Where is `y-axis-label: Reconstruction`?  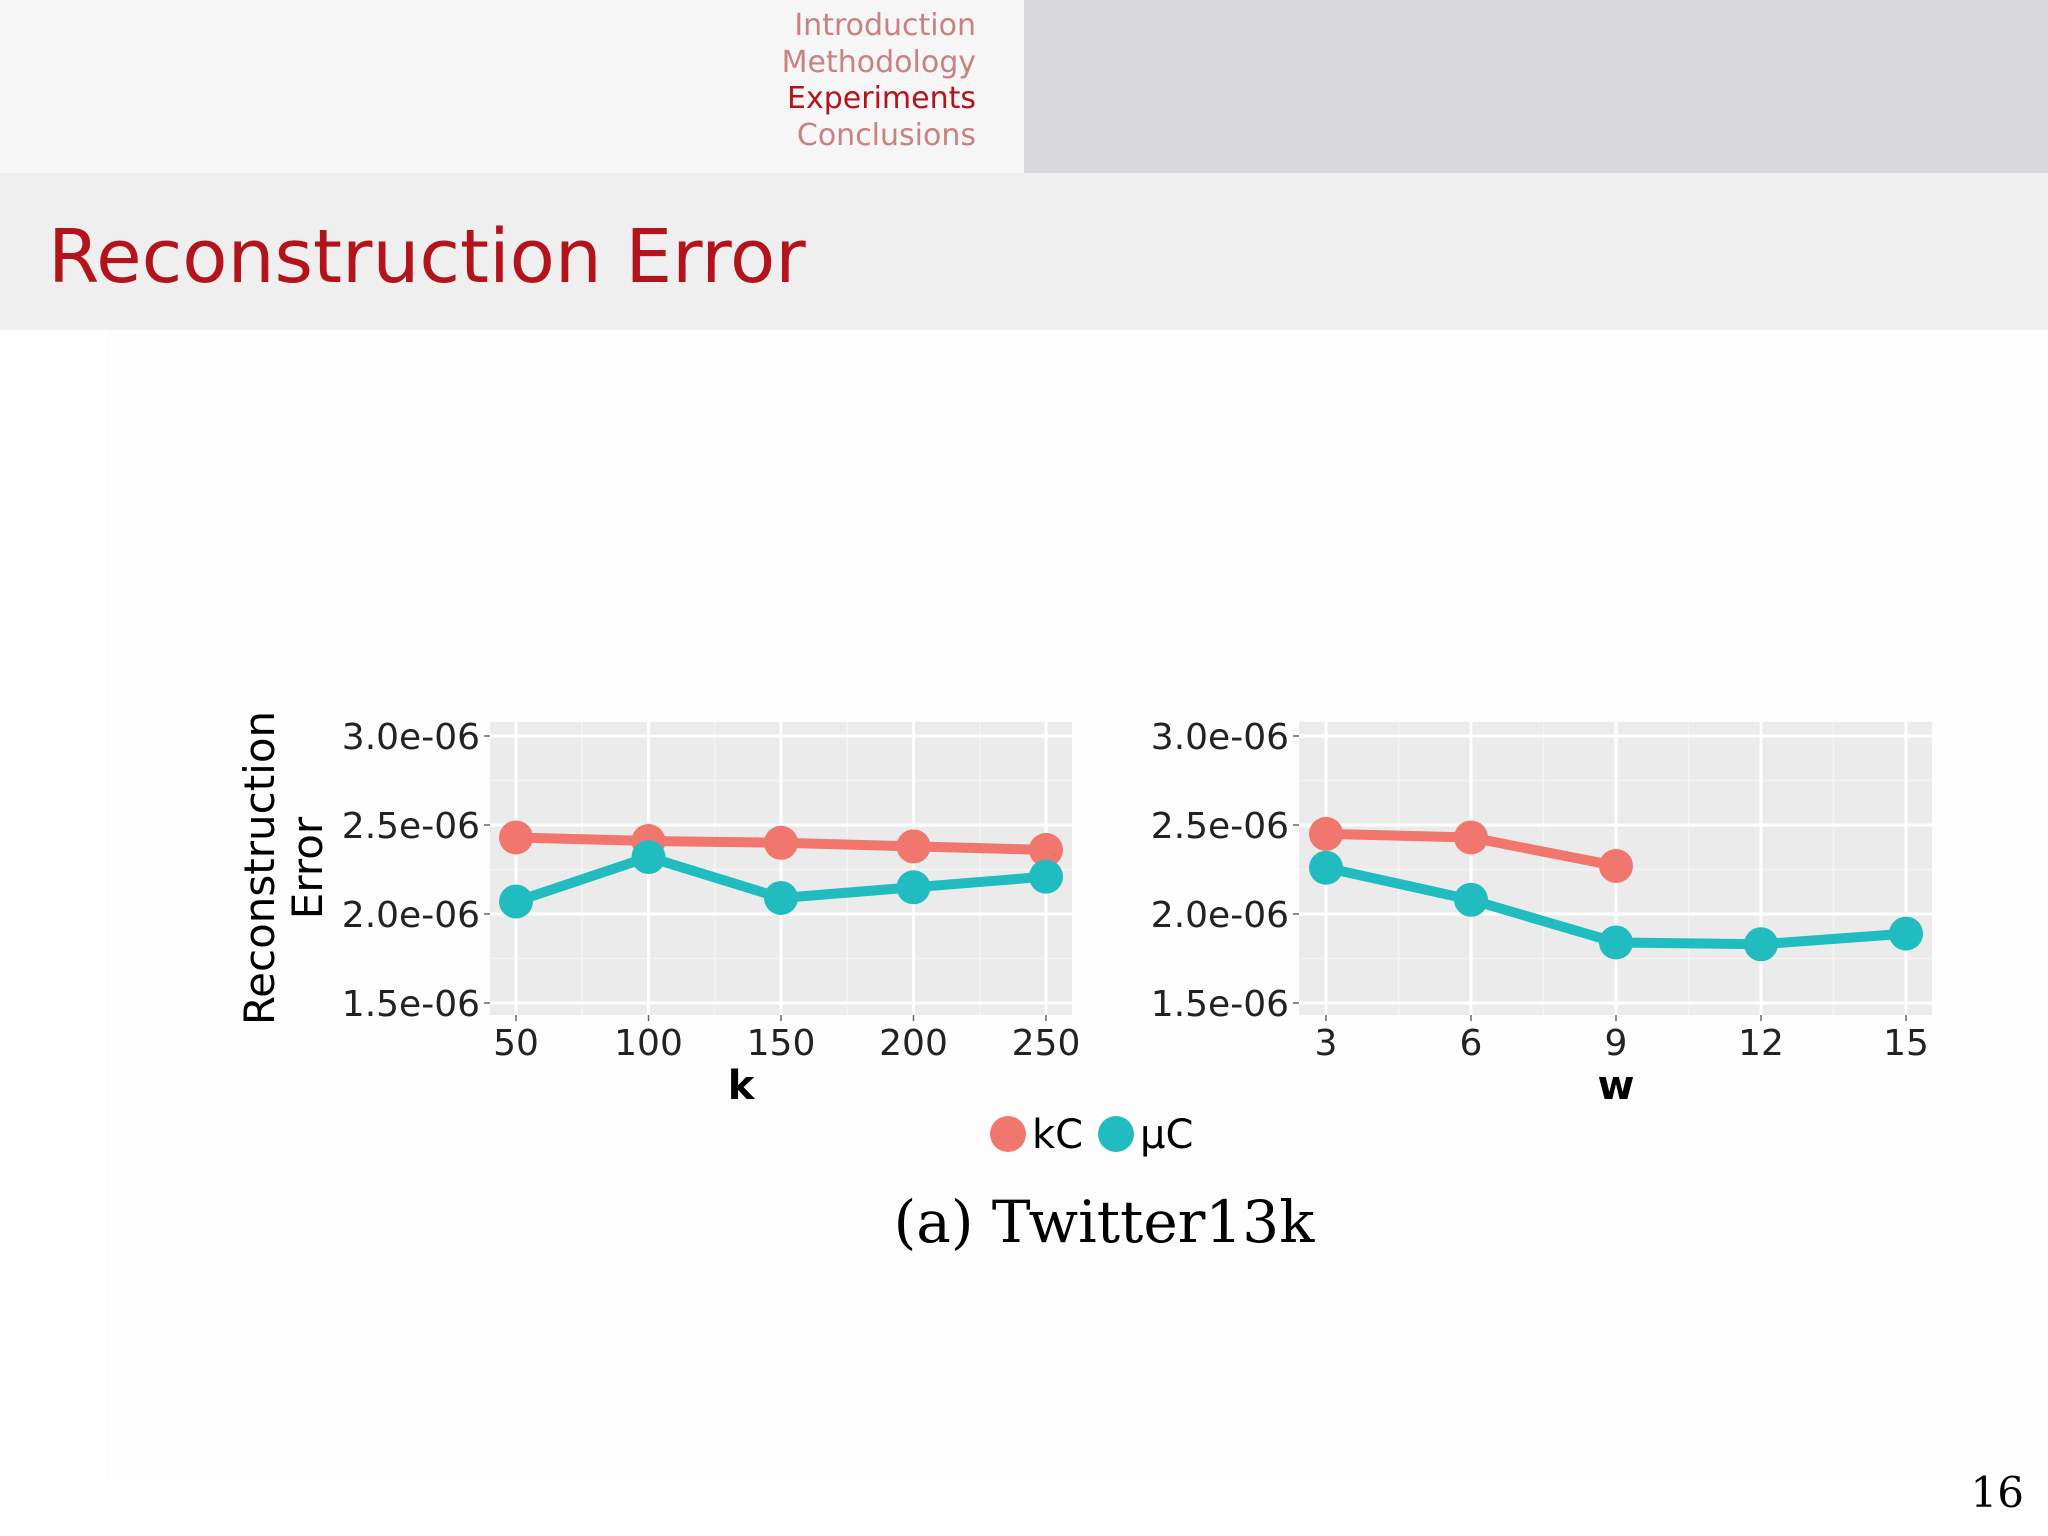
y-axis-label: Reconstruction is located at coordinates (259, 868).